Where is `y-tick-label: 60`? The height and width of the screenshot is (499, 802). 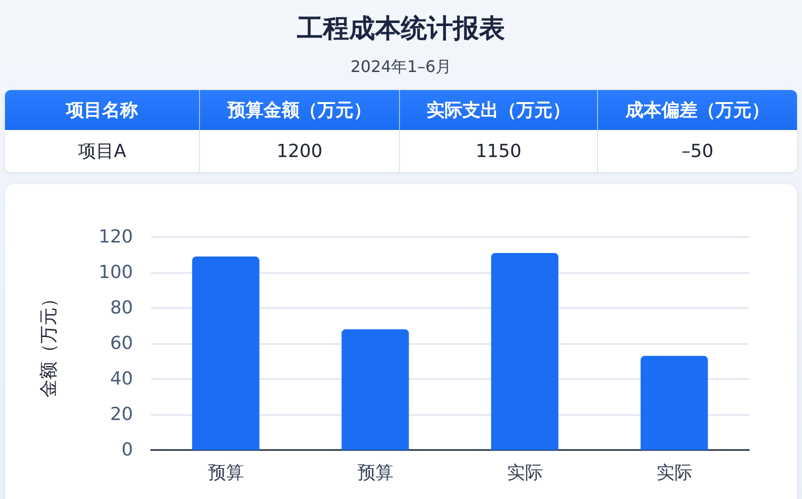 y-tick-label: 60 is located at coordinates (121, 343).